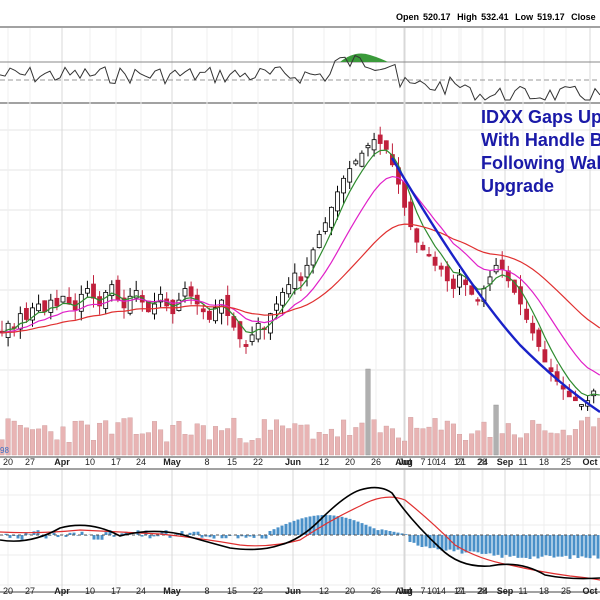 This screenshot has width=600, height=600. What do you see at coordinates (30, 462) in the screenshot?
I see `x-tick-label: 27` at bounding box center [30, 462].